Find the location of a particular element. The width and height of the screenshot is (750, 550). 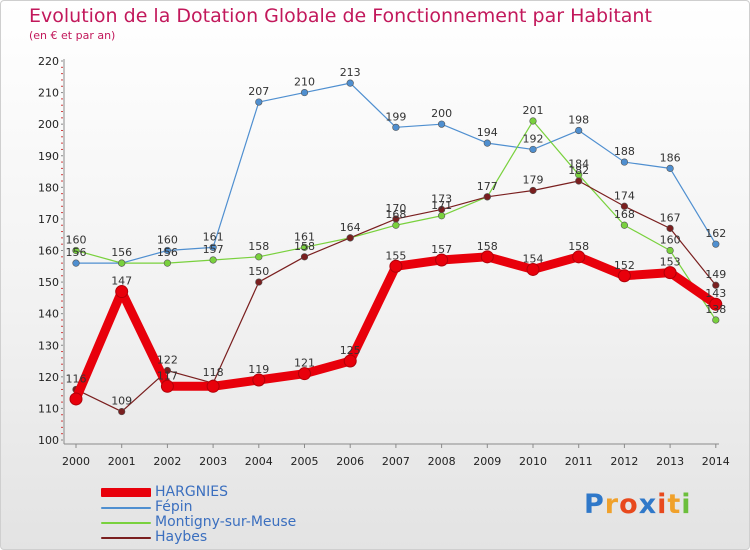

logo-letter: x is located at coordinates (648, 504).